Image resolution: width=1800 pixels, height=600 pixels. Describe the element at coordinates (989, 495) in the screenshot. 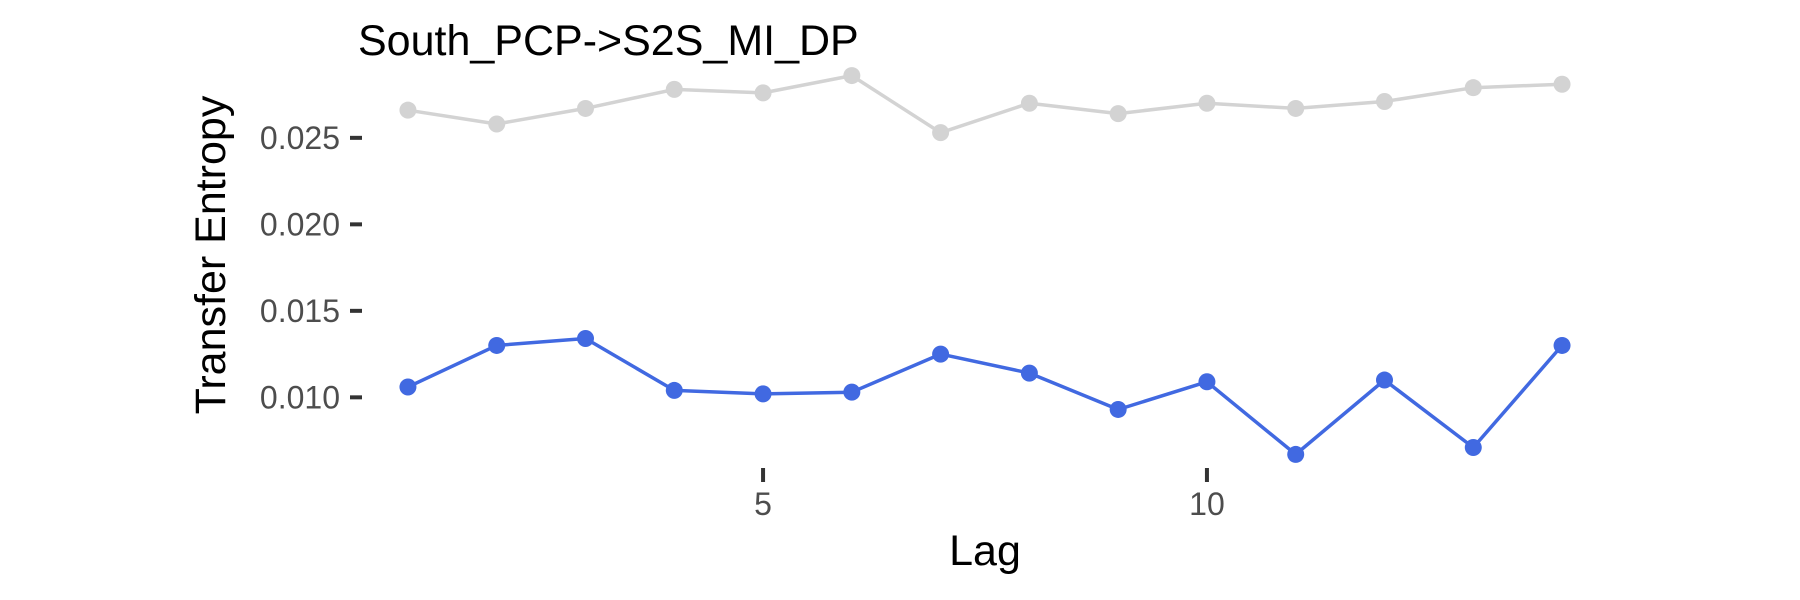

I see `x-axis: 5 10` at that location.